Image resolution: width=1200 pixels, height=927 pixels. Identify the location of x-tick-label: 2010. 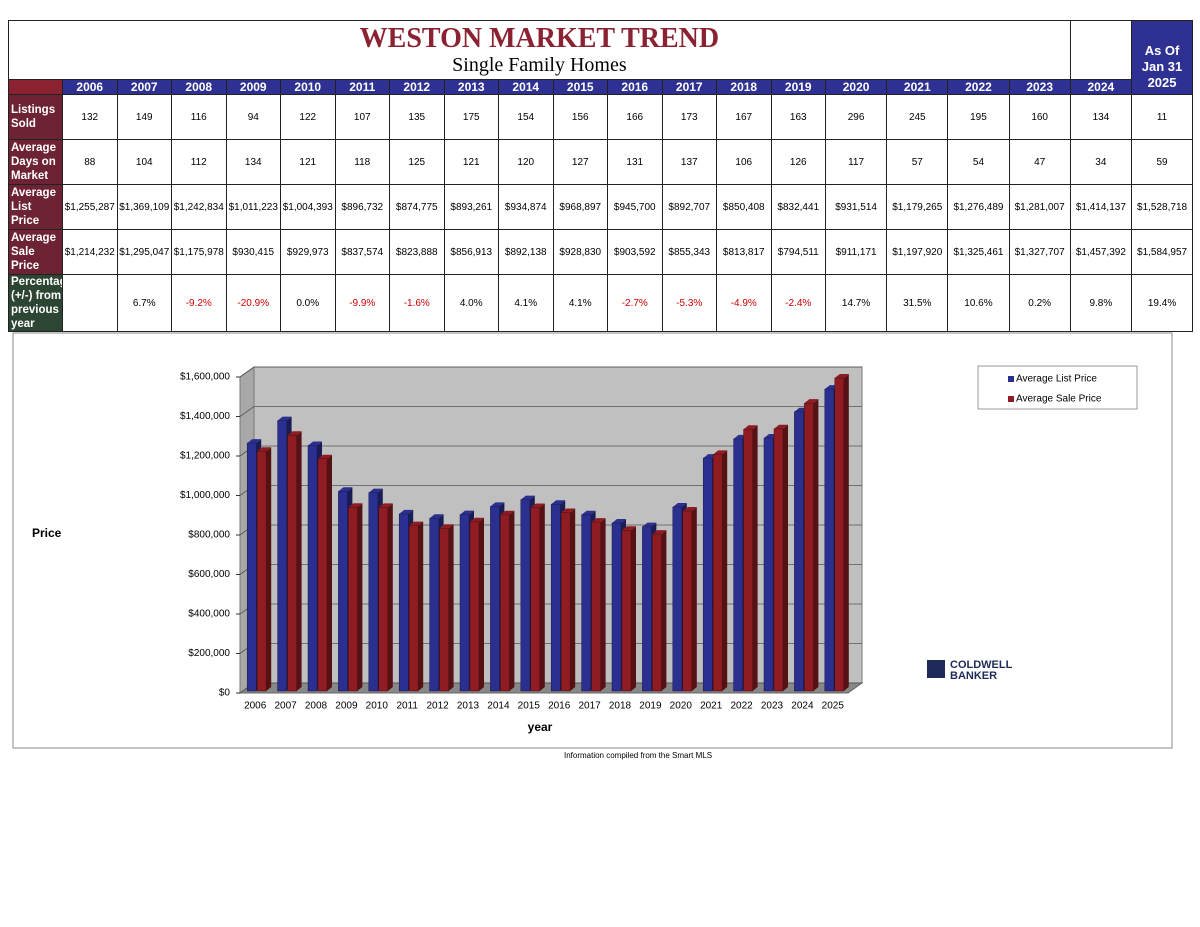
(377, 706).